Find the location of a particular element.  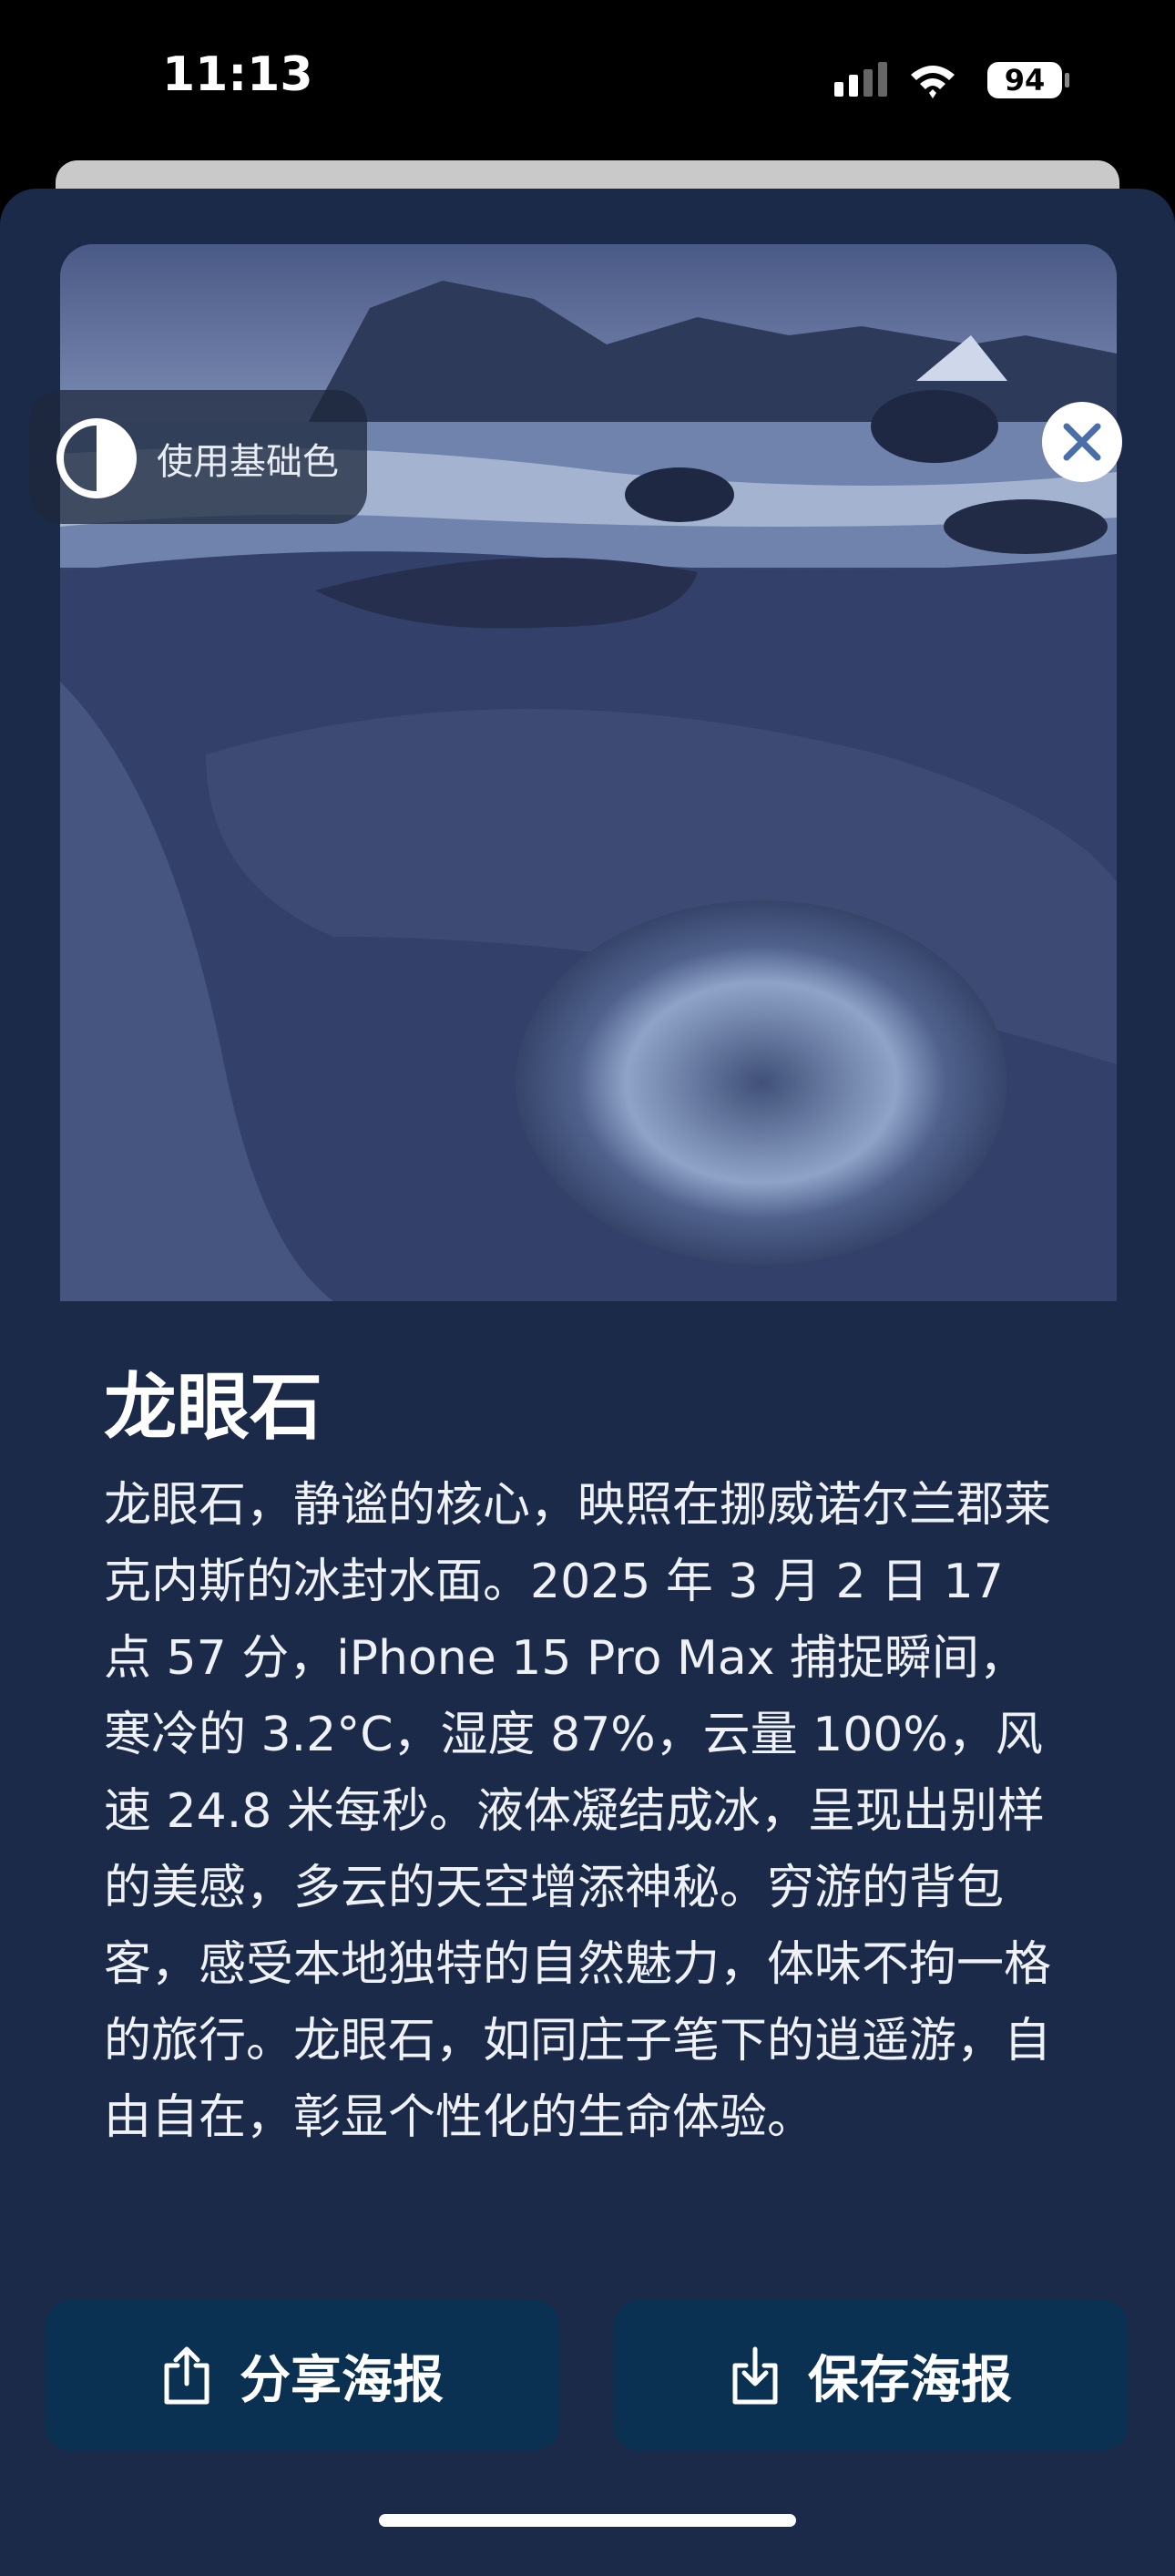

poster-title: 龙眼石 is located at coordinates (213, 1407).